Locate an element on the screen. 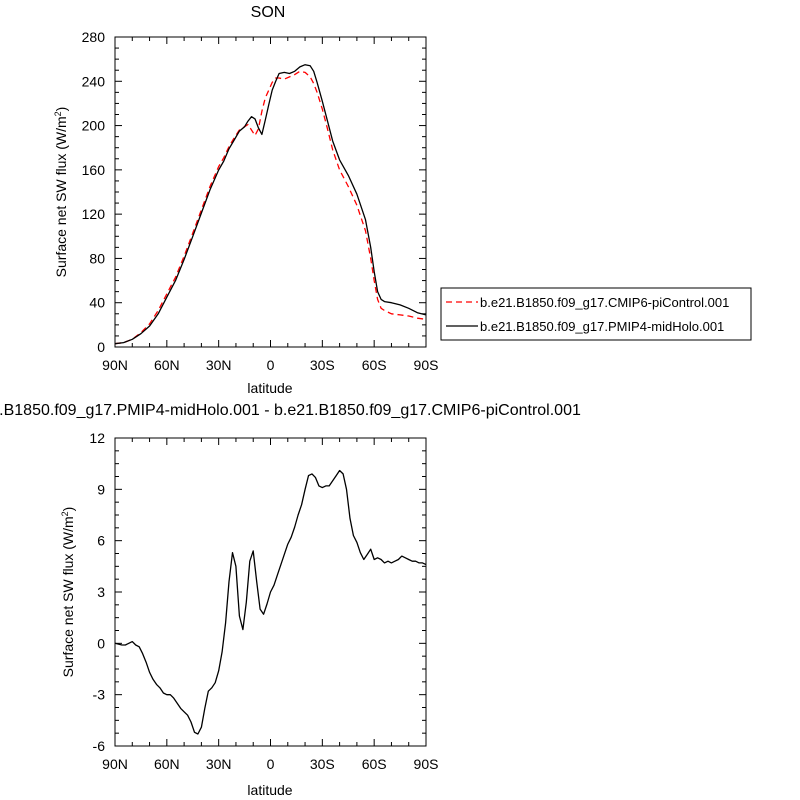 The width and height of the screenshot is (800, 800). bottom-y-axis-label: Surface net SW flux (W/m2) is located at coordinates (68, 592).